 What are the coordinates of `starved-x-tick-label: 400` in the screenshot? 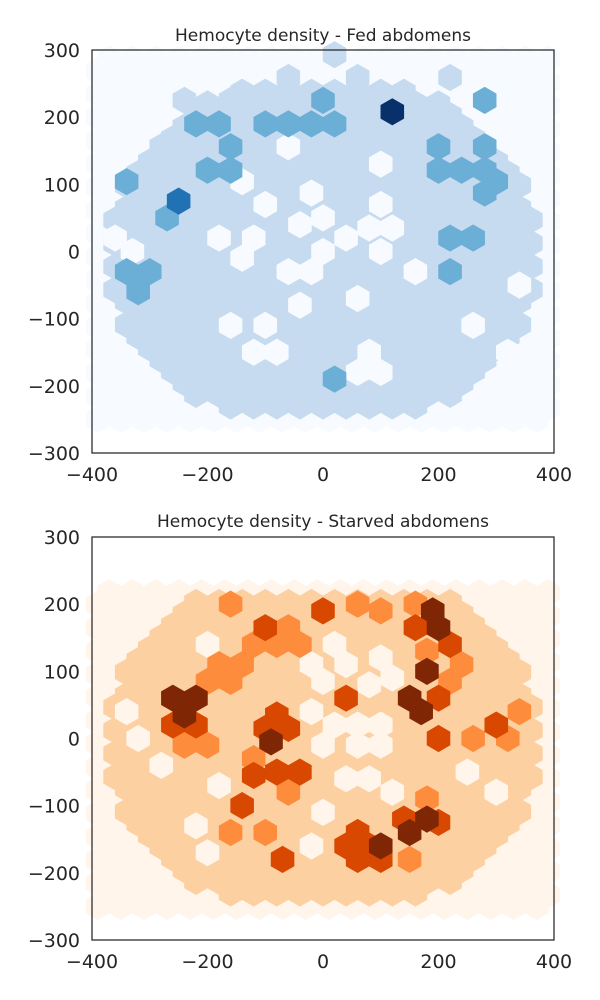 It's located at (554, 962).